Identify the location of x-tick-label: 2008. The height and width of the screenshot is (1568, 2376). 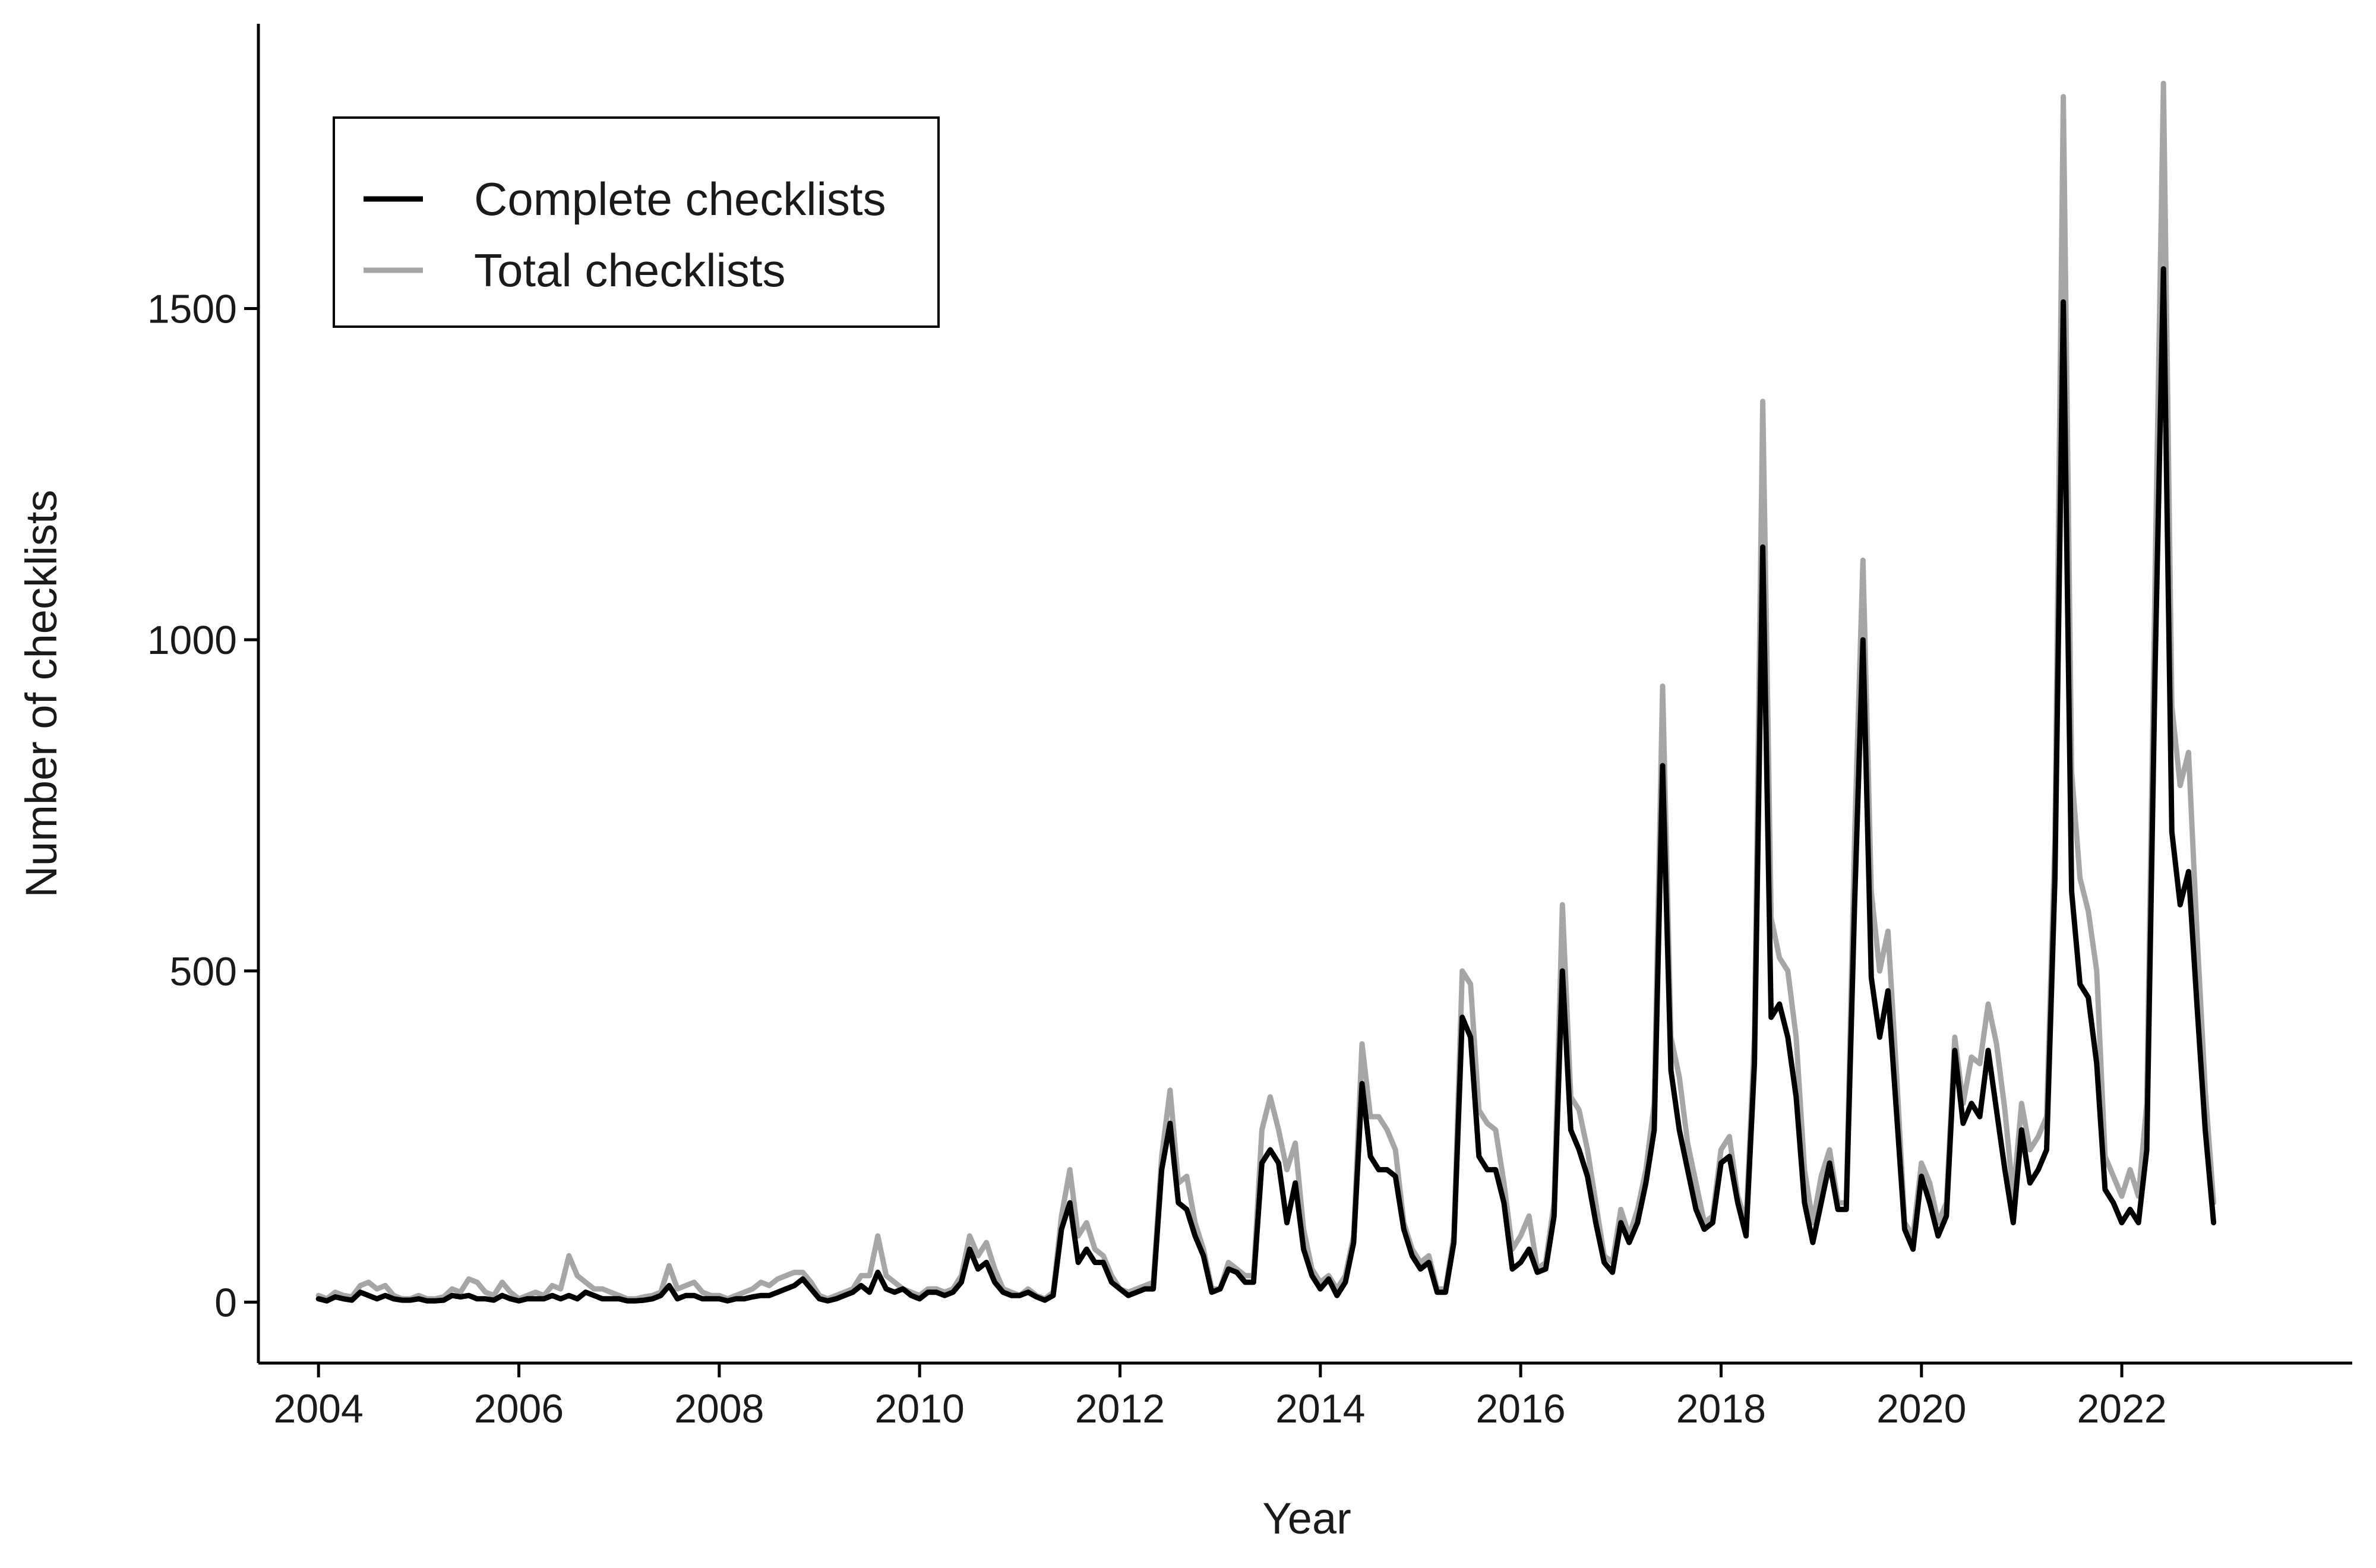
(719, 1408).